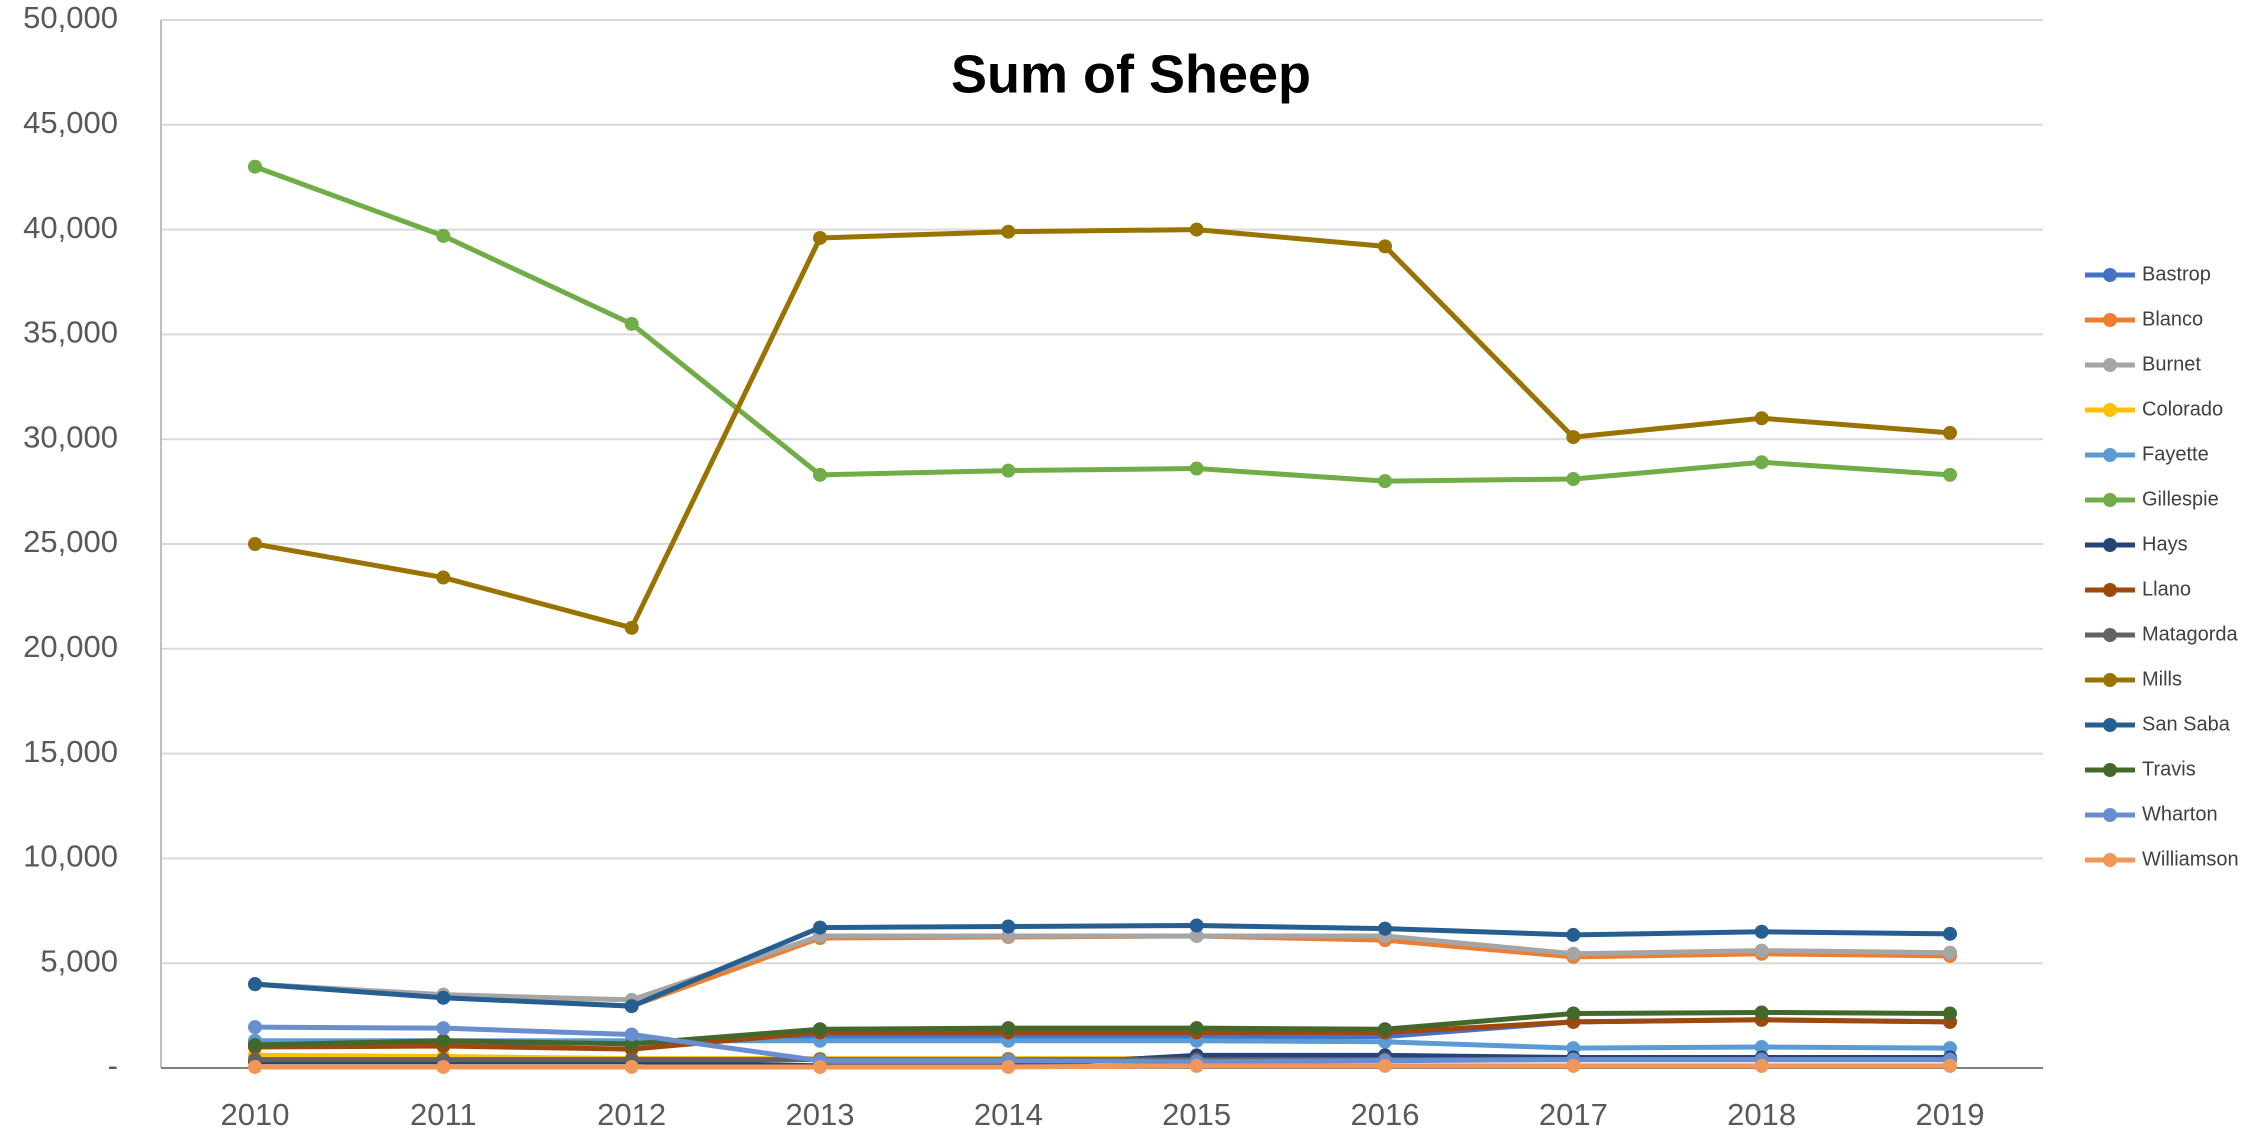  I want to click on legend-label: Fayette, so click(2175, 454).